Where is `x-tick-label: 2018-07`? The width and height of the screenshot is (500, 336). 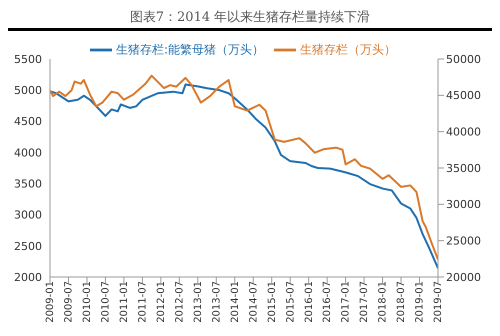 x-tick-label: 2018-07 is located at coordinates (402, 302).